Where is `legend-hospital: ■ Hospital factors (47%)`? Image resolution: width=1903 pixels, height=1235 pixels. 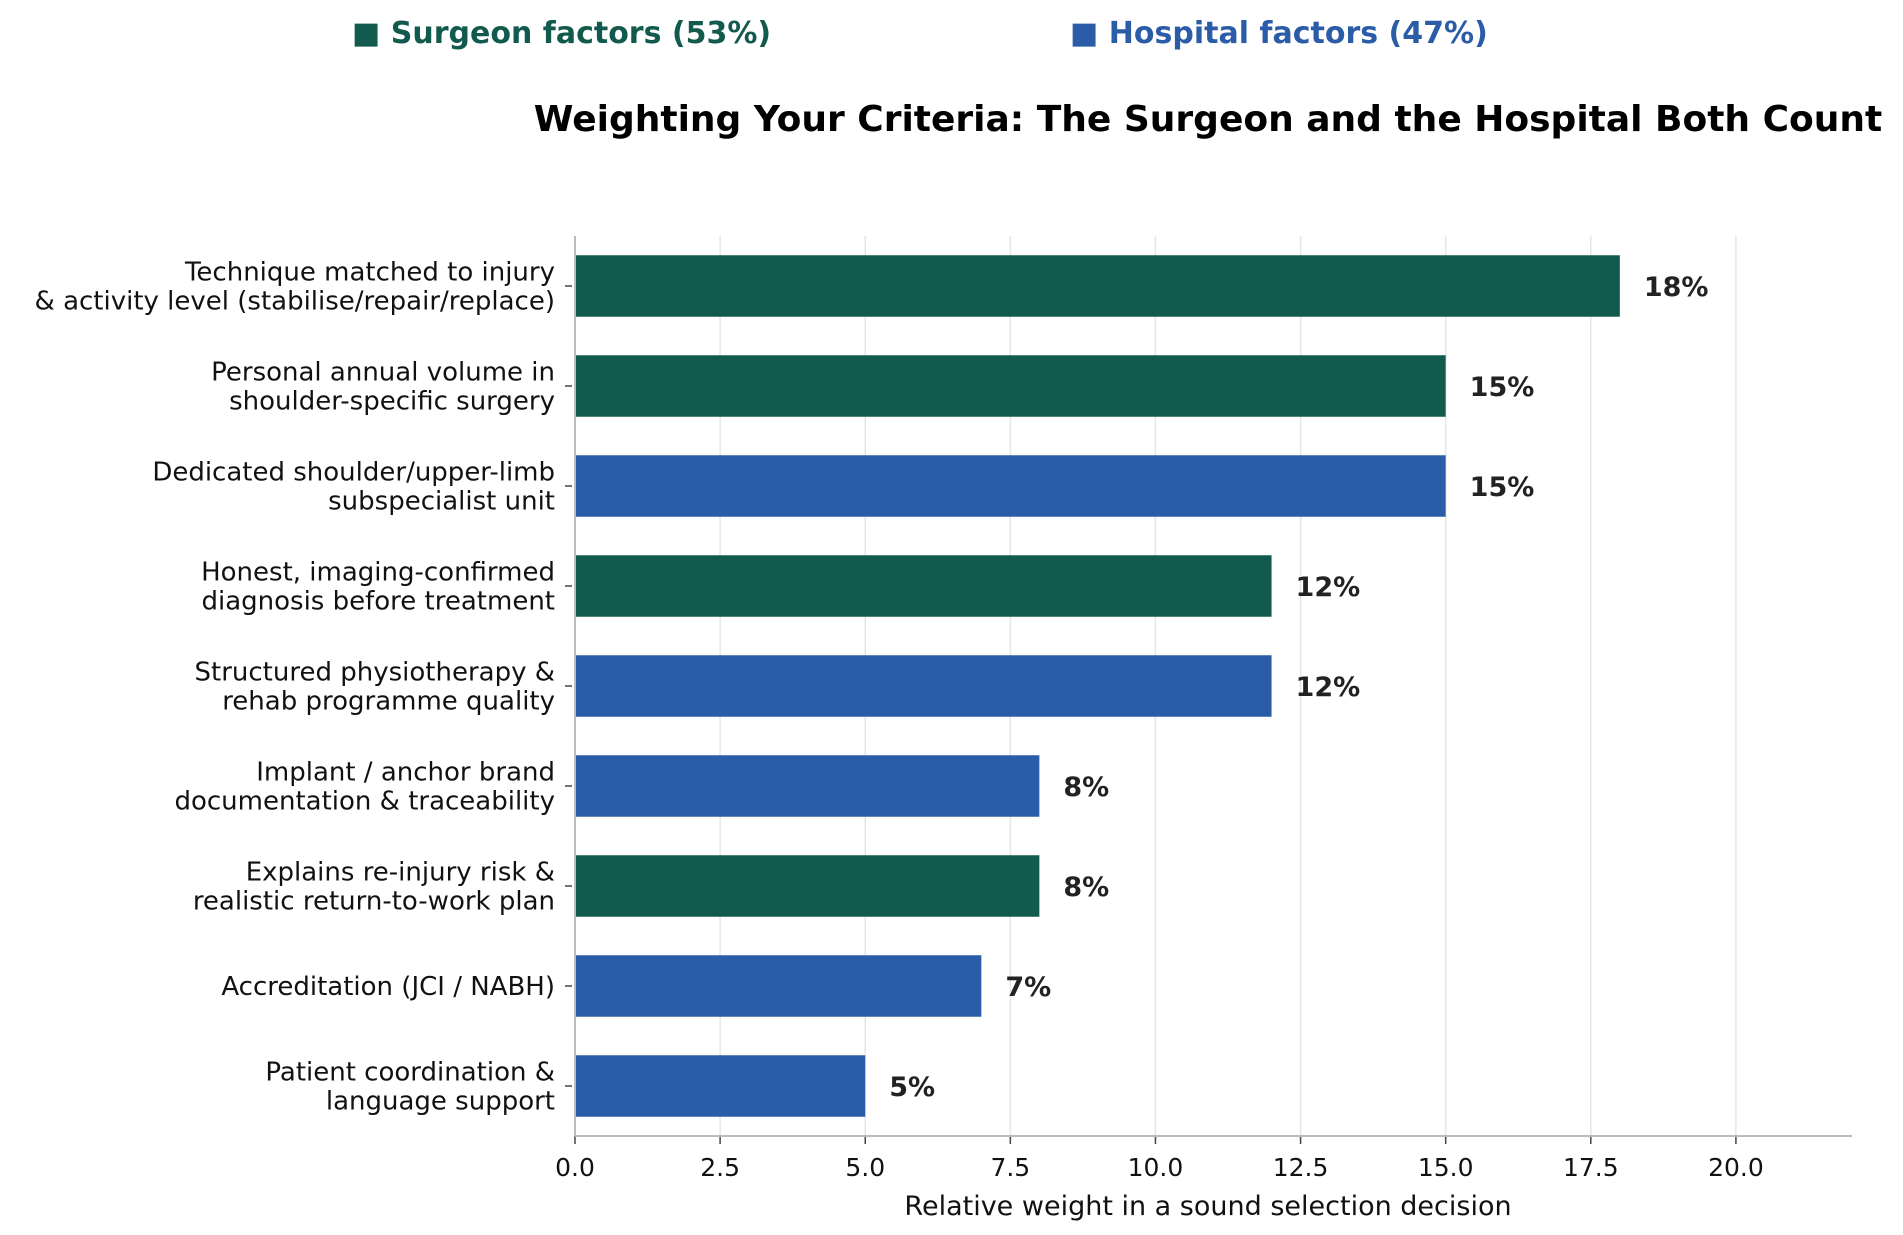
legend-hospital: ■ Hospital factors (47%) is located at coordinates (1279, 33).